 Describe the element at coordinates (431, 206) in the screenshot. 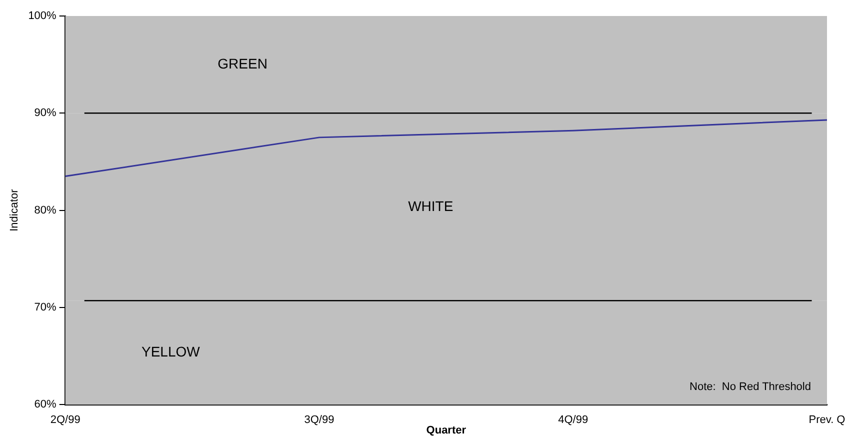

I see `band-label: WHITE` at that location.